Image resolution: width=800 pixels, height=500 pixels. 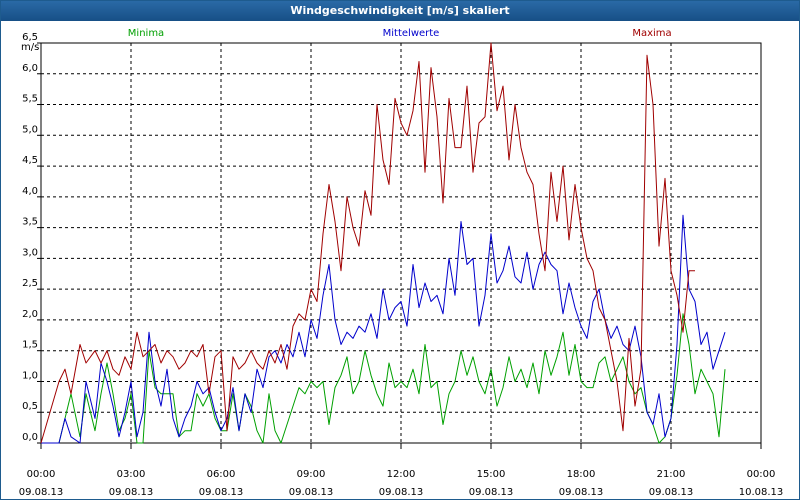 I want to click on x-tick-date: 10.08.13, so click(x=761, y=492).